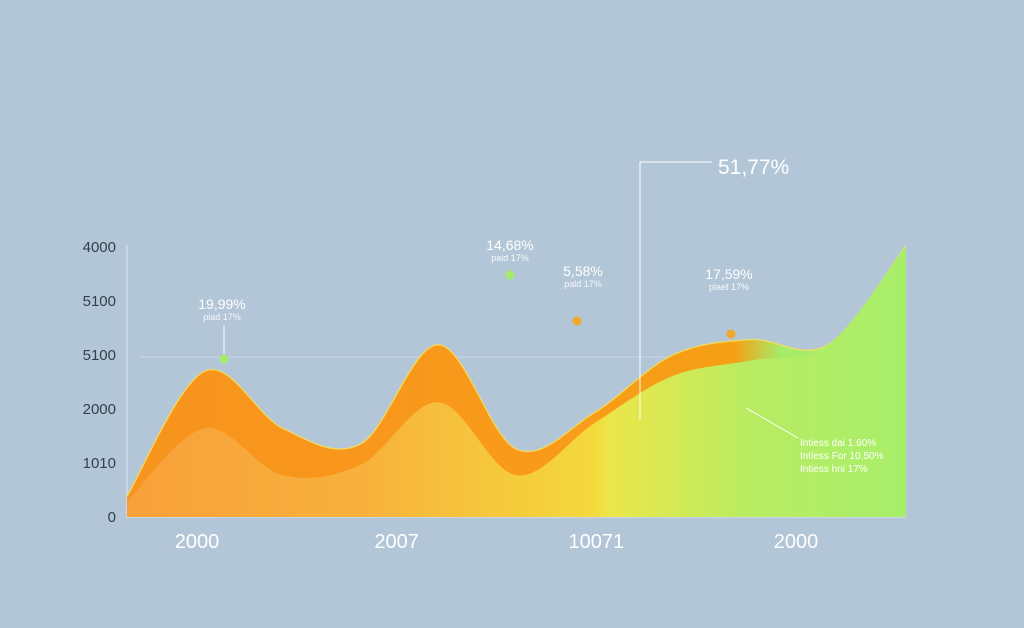  Describe the element at coordinates (841, 456) in the screenshot. I see `note-text: Intiess For 10.50%` at that location.